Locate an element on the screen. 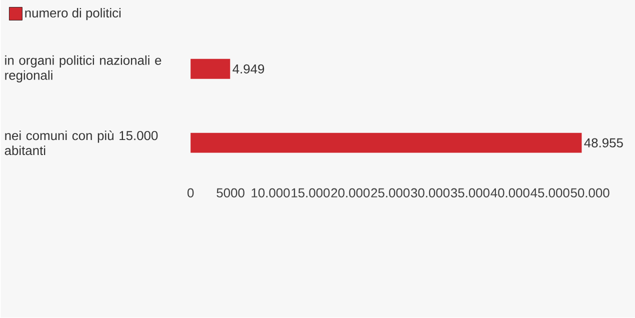 This screenshot has width=635, height=318. y-tick-label: in organi politici nazionali e regionali is located at coordinates (83, 69).